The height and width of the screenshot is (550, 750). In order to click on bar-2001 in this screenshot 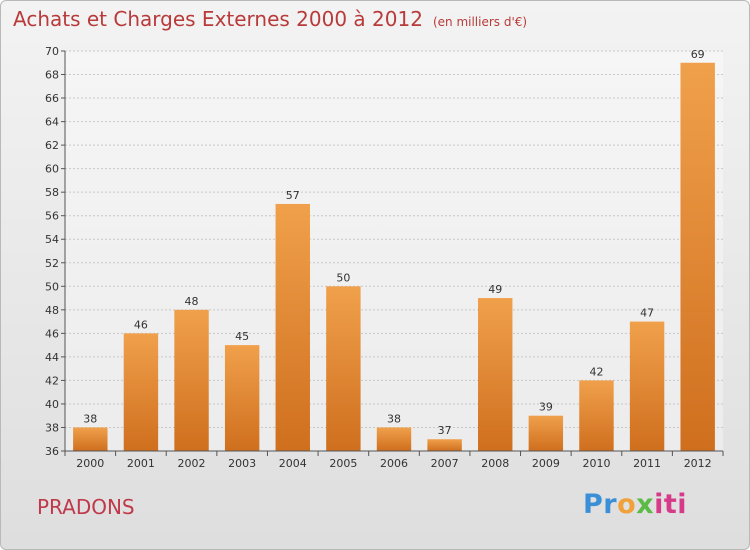, I will do `click(141, 392)`.